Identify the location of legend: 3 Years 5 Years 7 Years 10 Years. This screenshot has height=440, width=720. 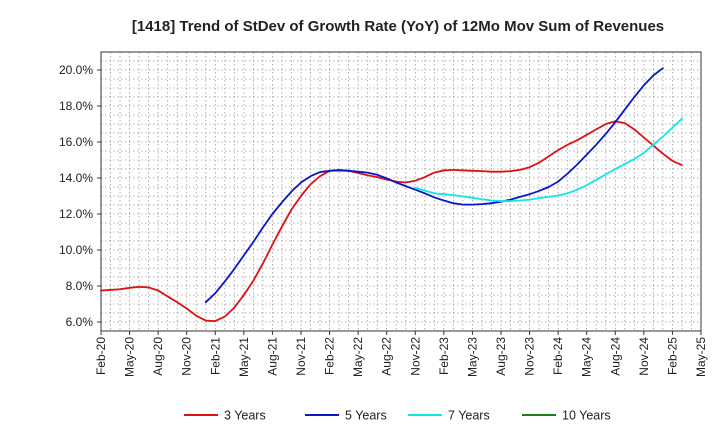
(397, 416).